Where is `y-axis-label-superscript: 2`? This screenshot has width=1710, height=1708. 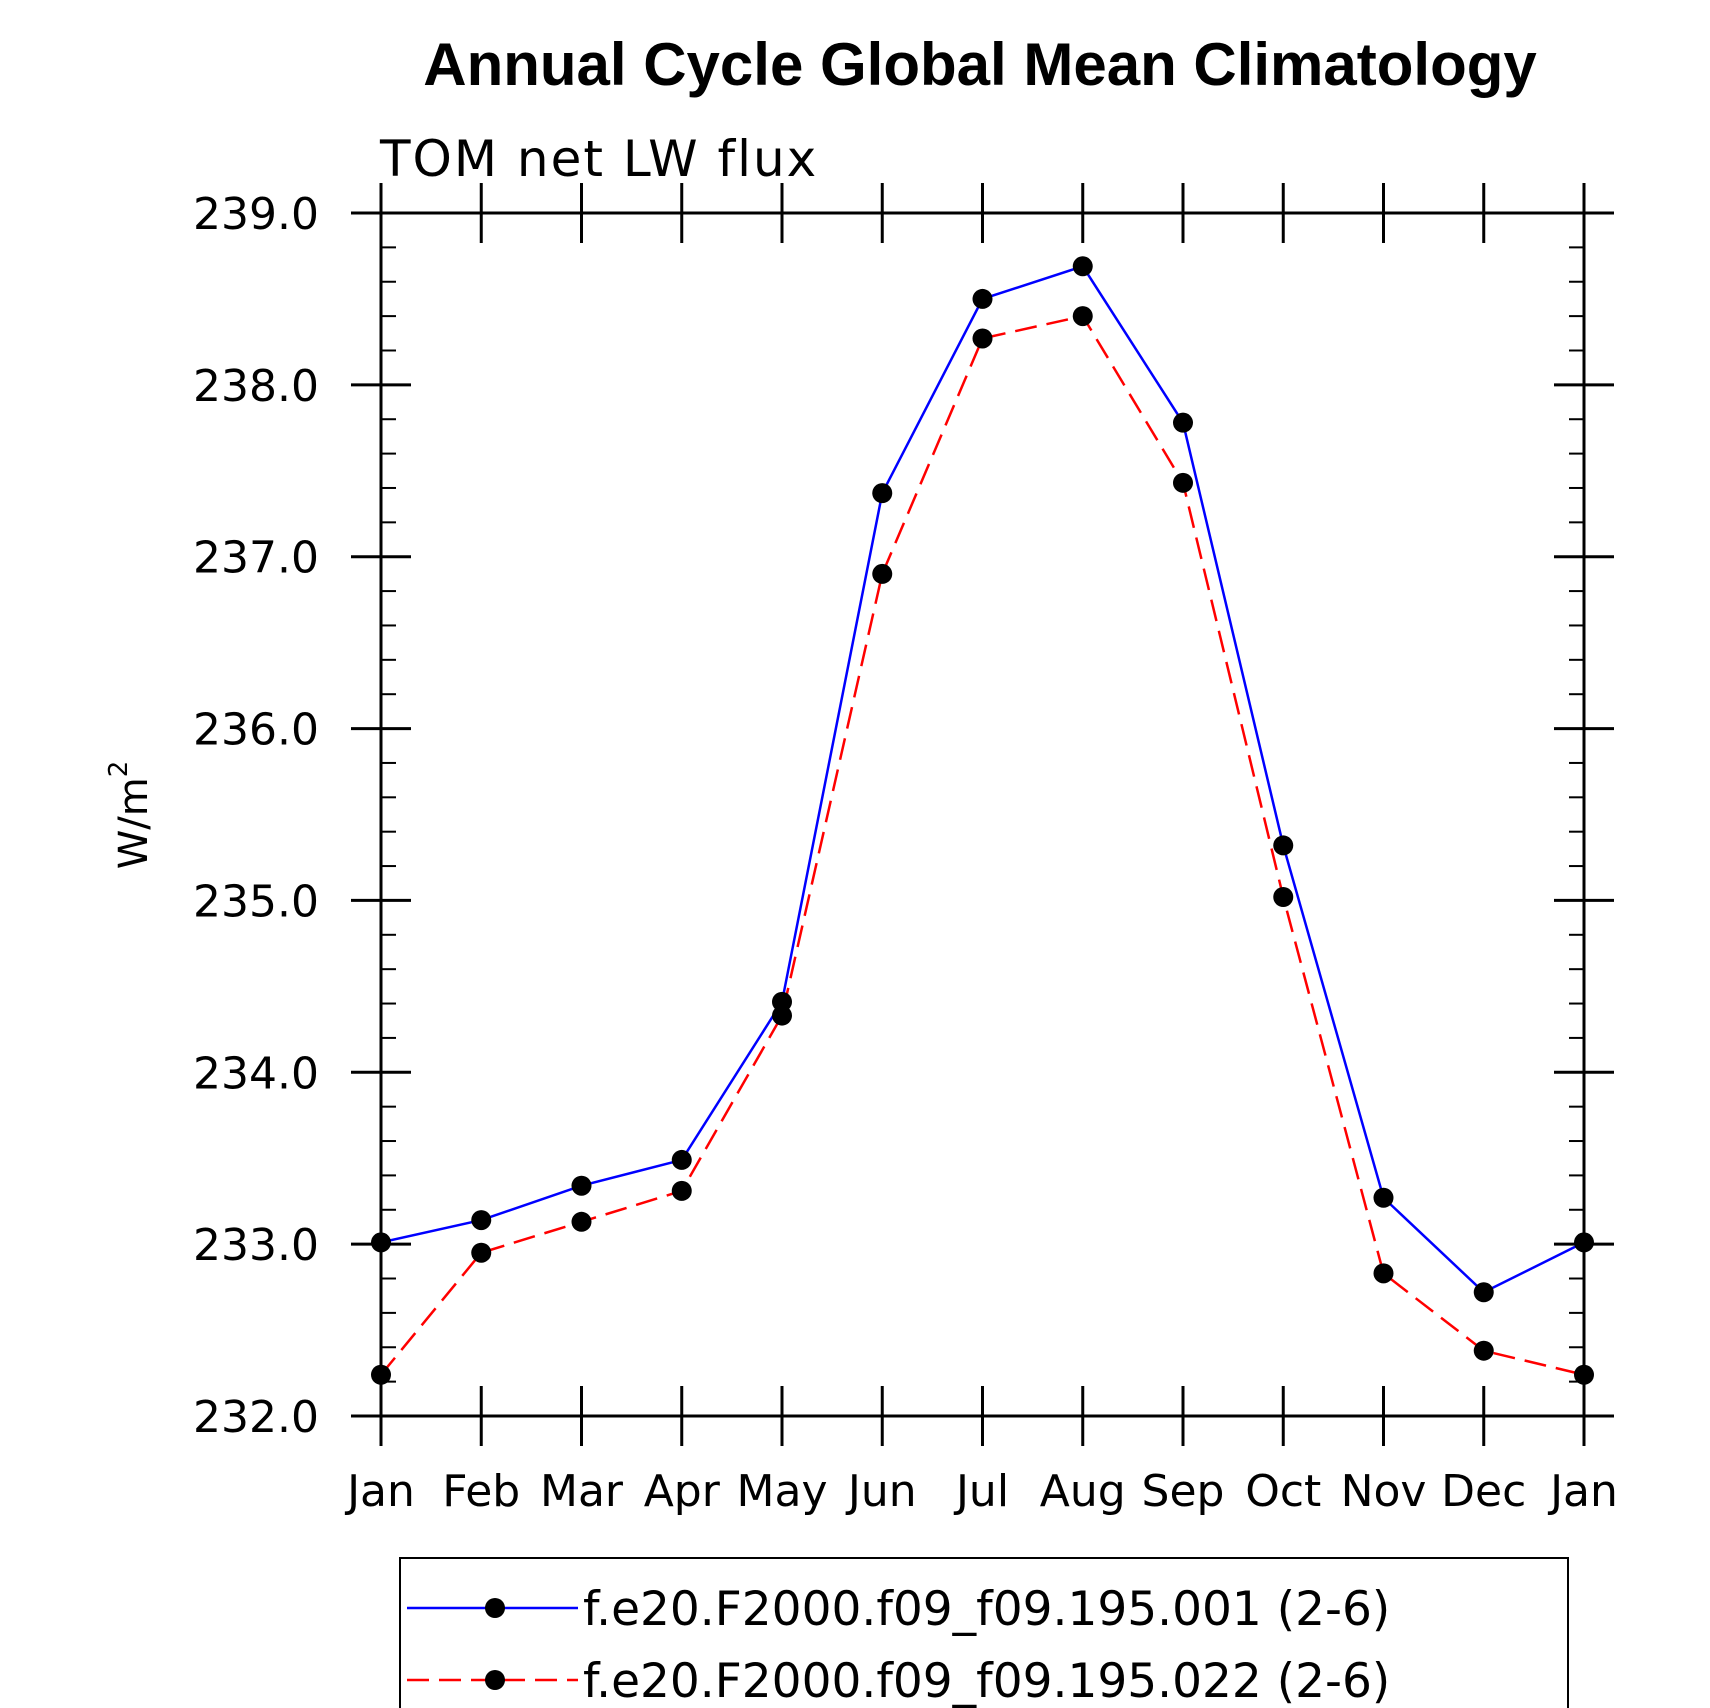
y-axis-label-superscript: 2 is located at coordinates (119, 769).